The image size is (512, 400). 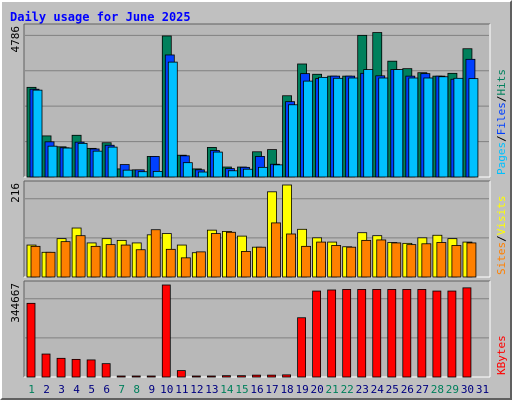 What do you see at coordinates (482, 389) in the screenshot?
I see `x-tick-label-day-31: 31` at bounding box center [482, 389].